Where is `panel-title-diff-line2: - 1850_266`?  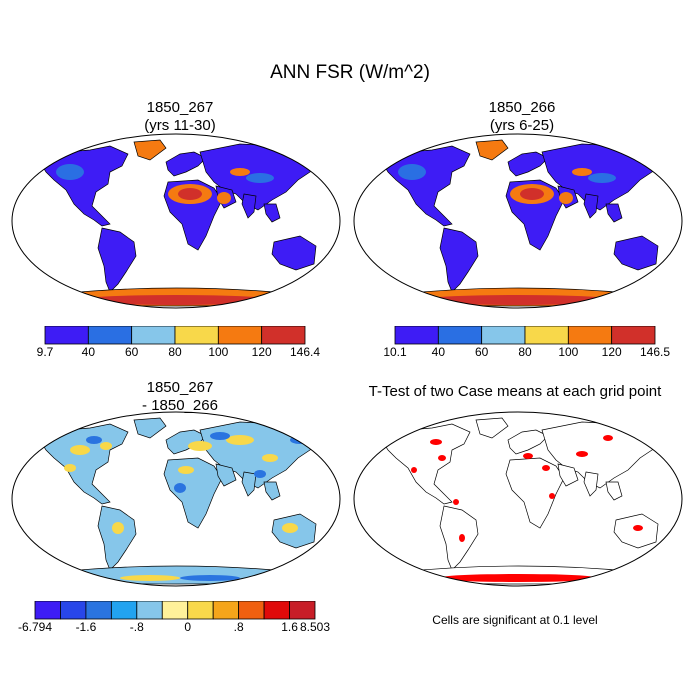 panel-title-diff-line2: - 1850_266 is located at coordinates (180, 405).